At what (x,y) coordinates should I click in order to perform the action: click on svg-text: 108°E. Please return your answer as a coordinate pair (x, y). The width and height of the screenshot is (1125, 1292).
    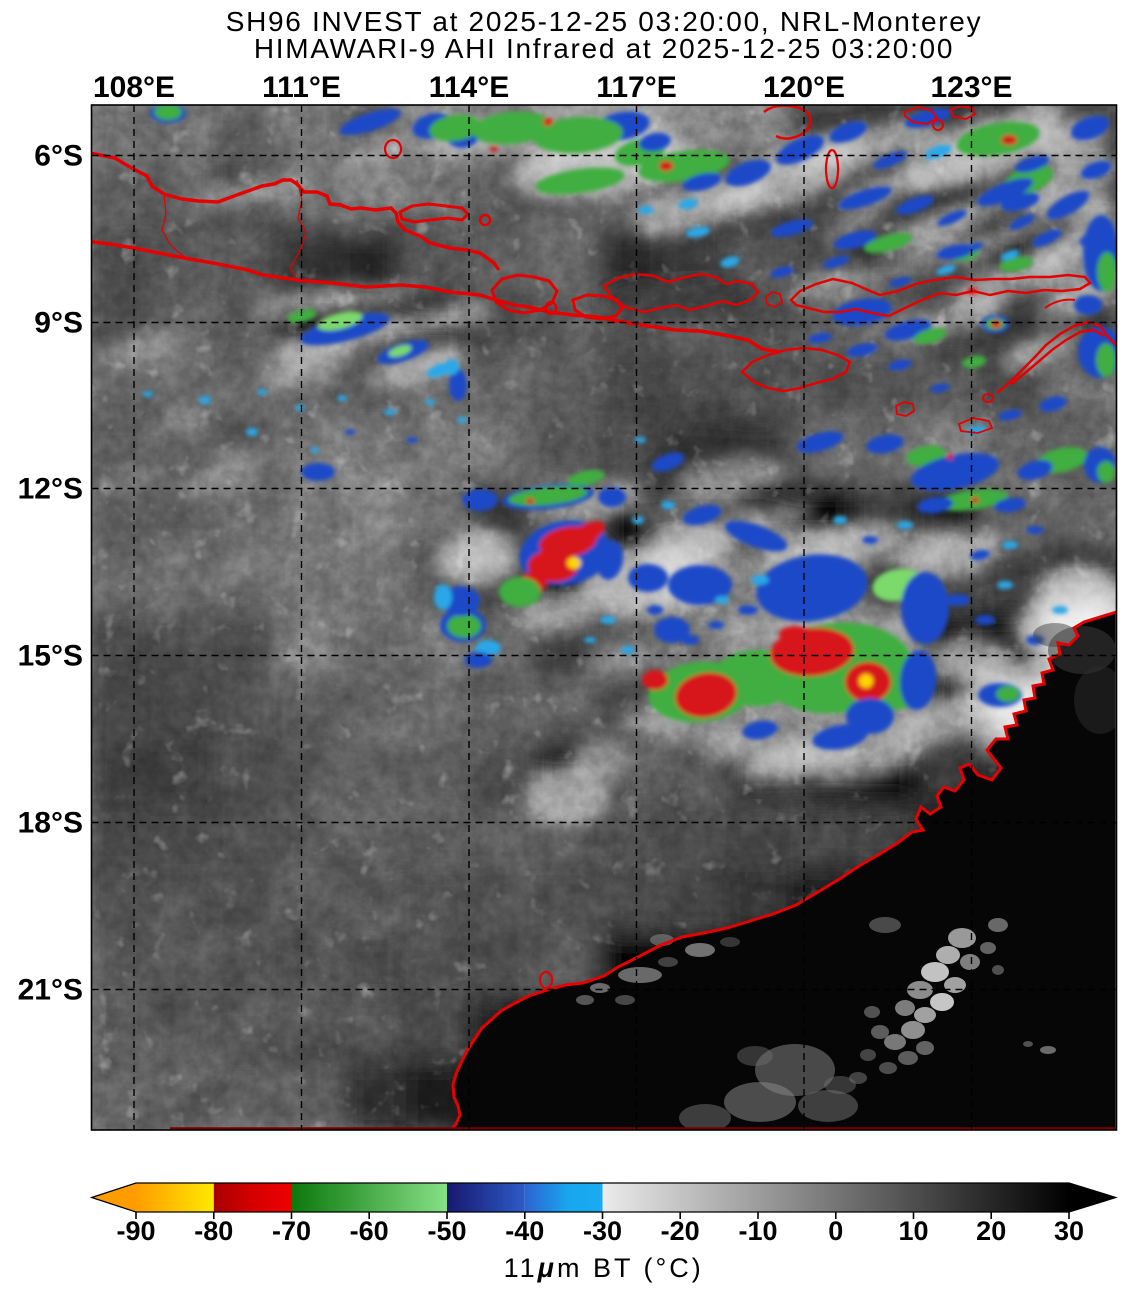
    Looking at the image, I should click on (134, 87).